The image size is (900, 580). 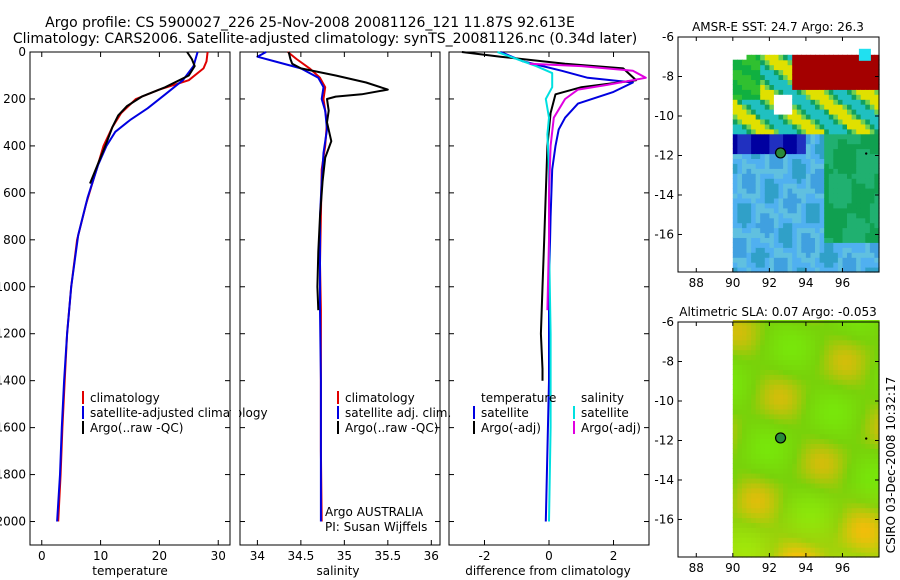 I want to click on legend-heading-temperature: temperature, so click(x=518, y=398).